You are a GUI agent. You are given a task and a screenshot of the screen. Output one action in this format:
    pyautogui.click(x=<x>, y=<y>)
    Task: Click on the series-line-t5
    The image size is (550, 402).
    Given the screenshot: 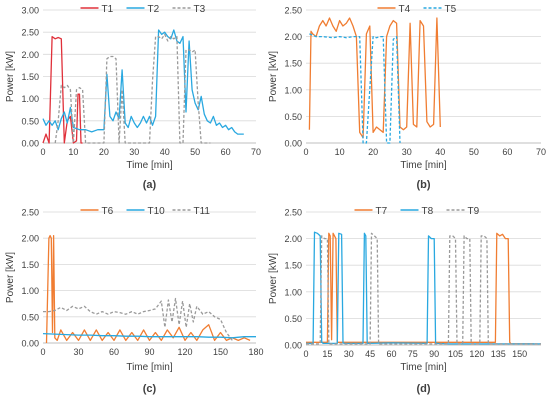 What is the action you would take?
    pyautogui.click(x=355, y=88)
    